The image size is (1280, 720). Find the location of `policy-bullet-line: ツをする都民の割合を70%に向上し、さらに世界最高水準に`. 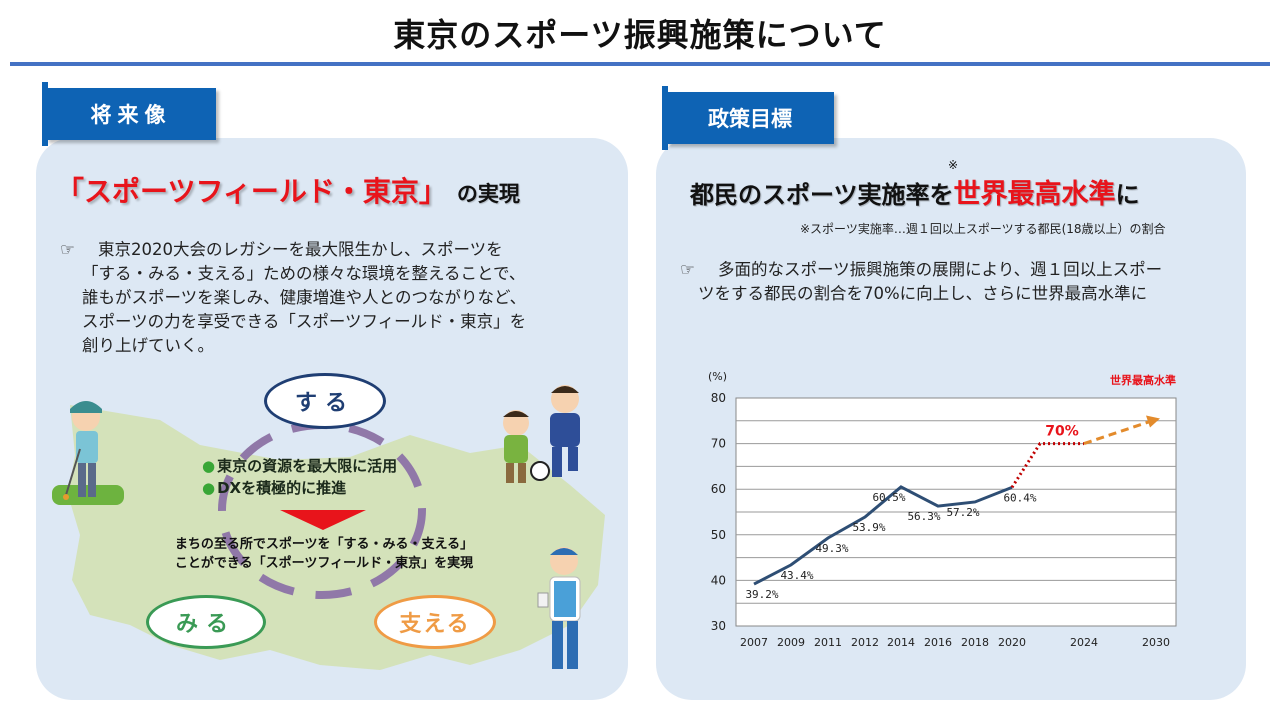

policy-bullet-line: ツをする都民の割合を70%に向上し、さらに世界最高水準に is located at coordinates (923, 293).